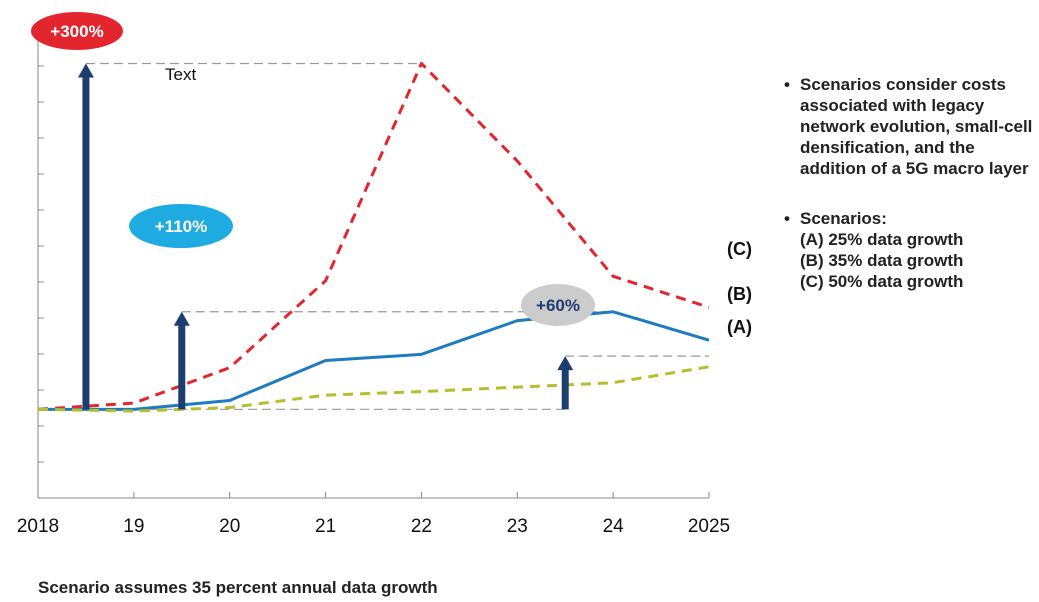  Describe the element at coordinates (843, 218) in the screenshot. I see `note-scenarios-title: Scenarios:` at that location.